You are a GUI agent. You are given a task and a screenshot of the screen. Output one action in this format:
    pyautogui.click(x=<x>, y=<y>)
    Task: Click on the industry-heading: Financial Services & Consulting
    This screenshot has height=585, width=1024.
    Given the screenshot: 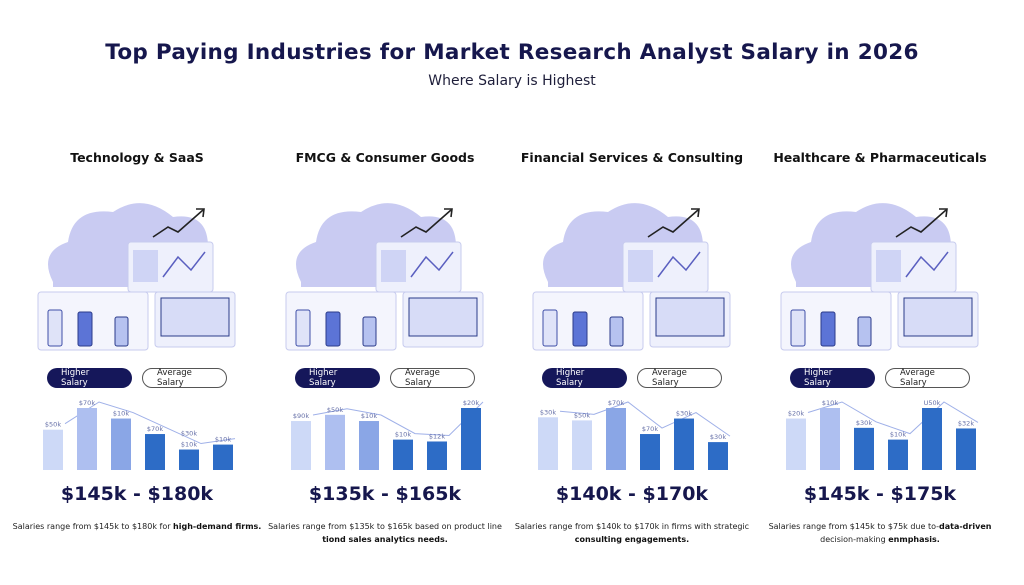 What is the action you would take?
    pyautogui.click(x=632, y=157)
    